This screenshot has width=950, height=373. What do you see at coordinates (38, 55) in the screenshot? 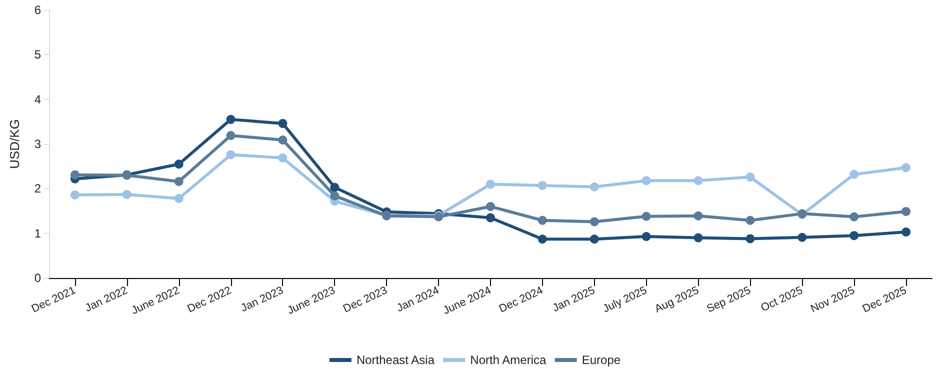
I see `y-tick-label: 5` at bounding box center [38, 55].